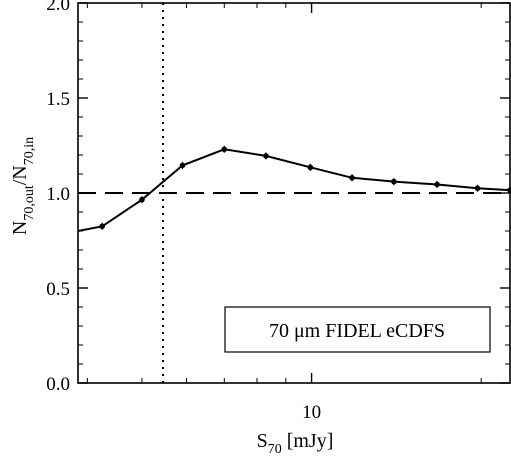 The image size is (511, 466). Describe the element at coordinates (58, 384) in the screenshot. I see `y-tick-label: 0.0` at that location.